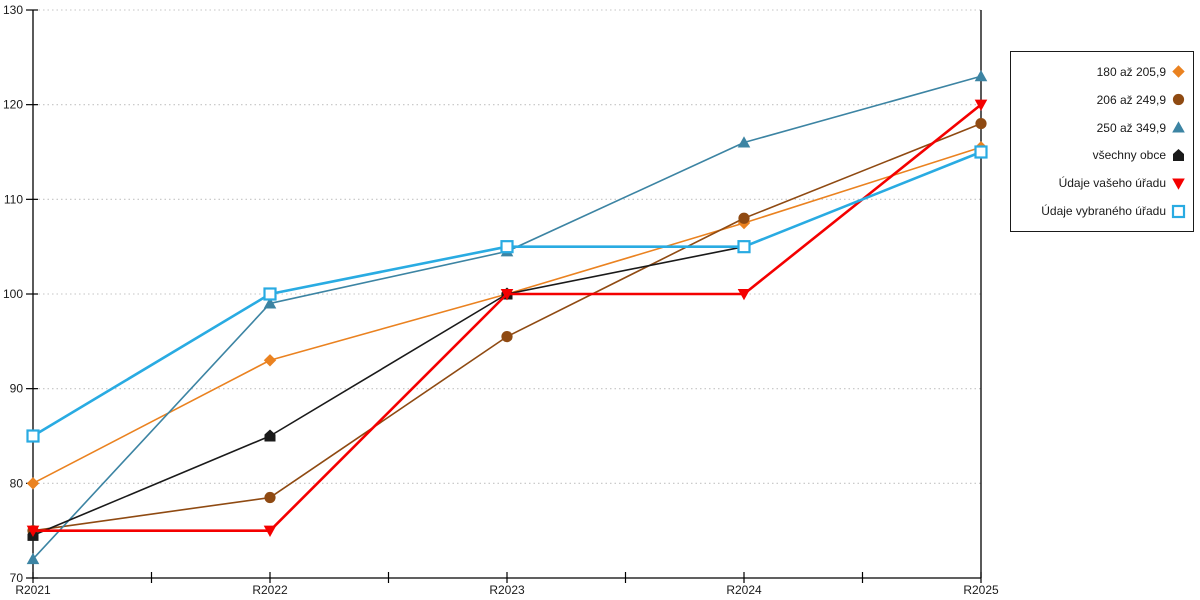 The height and width of the screenshot is (600, 1200). What do you see at coordinates (507, 295) in the screenshot?
I see `marker-triangle-down-icon-s4-p2` at bounding box center [507, 295].